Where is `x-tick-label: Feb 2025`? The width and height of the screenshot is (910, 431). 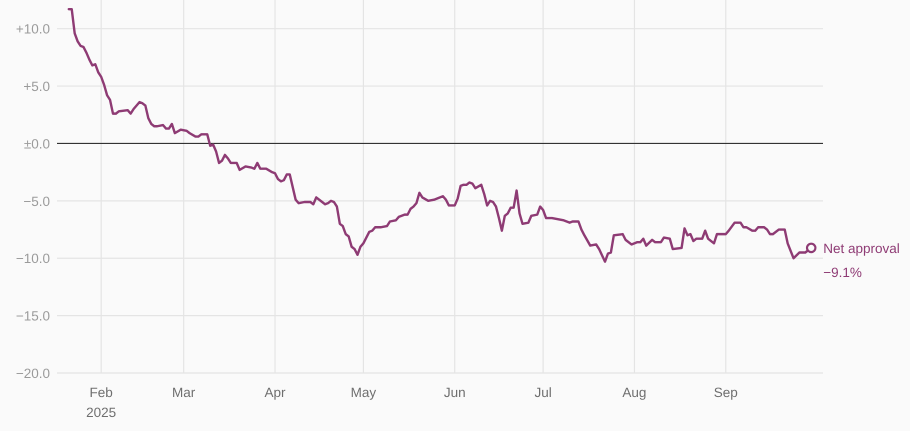
x-tick-label: Feb 2025 is located at coordinates (101, 402).